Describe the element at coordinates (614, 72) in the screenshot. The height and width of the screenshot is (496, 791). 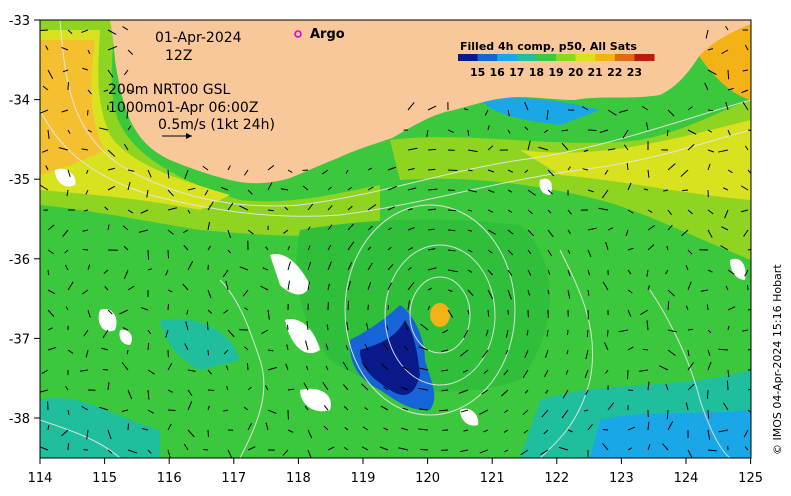
I see `colorbar-label: 22` at that location.